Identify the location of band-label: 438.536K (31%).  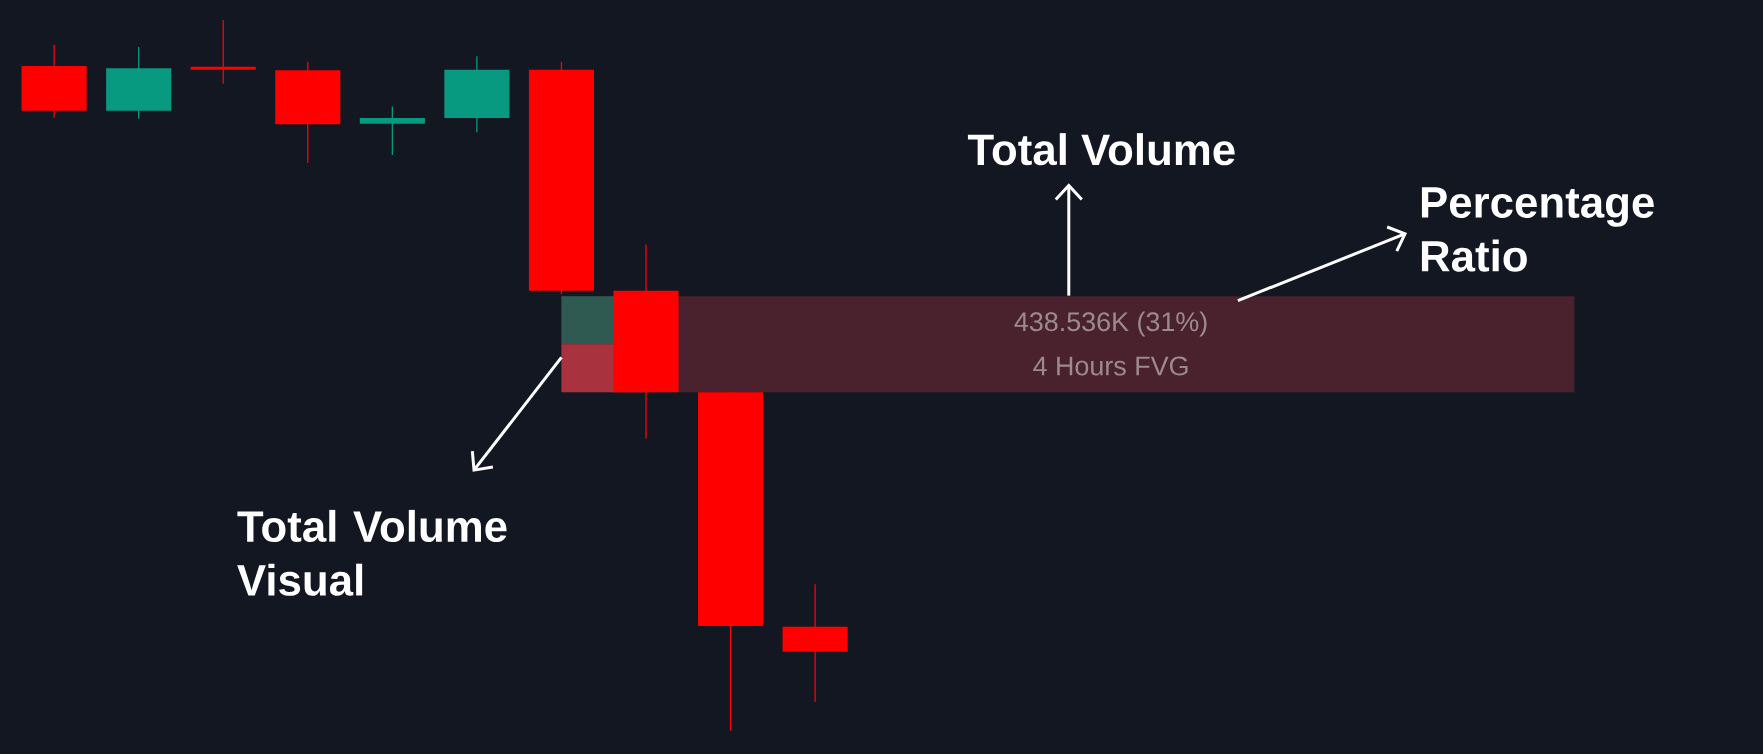
(1110, 324).